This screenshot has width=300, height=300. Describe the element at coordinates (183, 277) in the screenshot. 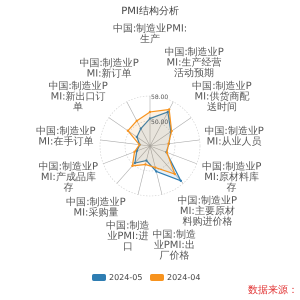

I see `legend-label: 2024-04` at that location.